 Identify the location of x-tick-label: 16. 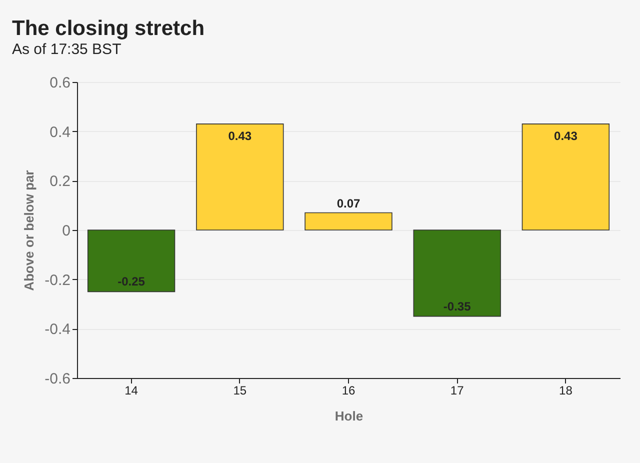
(349, 391).